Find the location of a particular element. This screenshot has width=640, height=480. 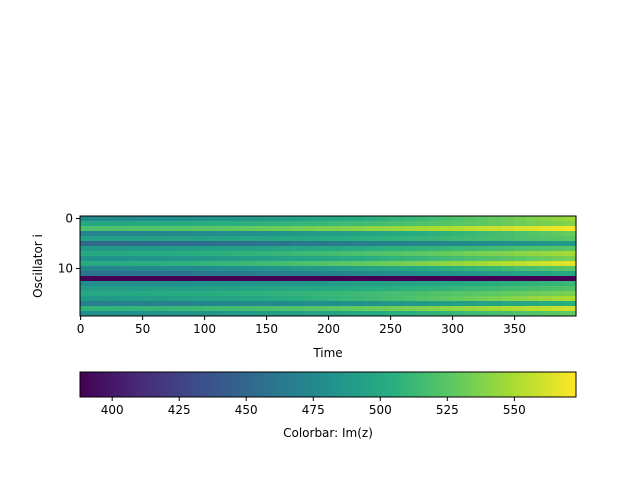

colorbar-tick-label: 425 is located at coordinates (179, 410).